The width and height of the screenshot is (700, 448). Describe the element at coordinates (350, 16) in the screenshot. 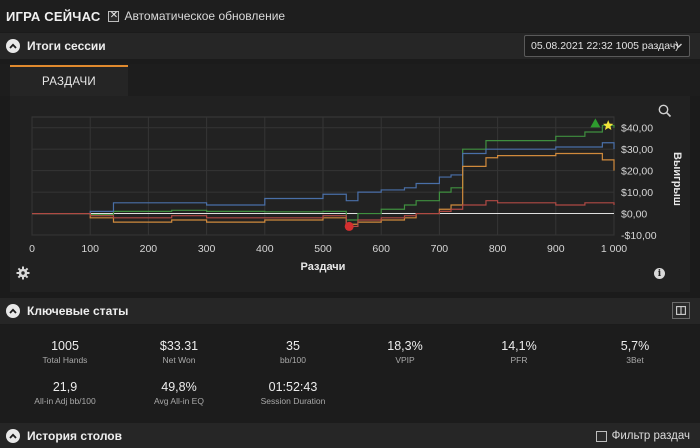

I see `top-bar: ИГРА СЕЙЧАС ✕ Автоматическое обновление` at that location.